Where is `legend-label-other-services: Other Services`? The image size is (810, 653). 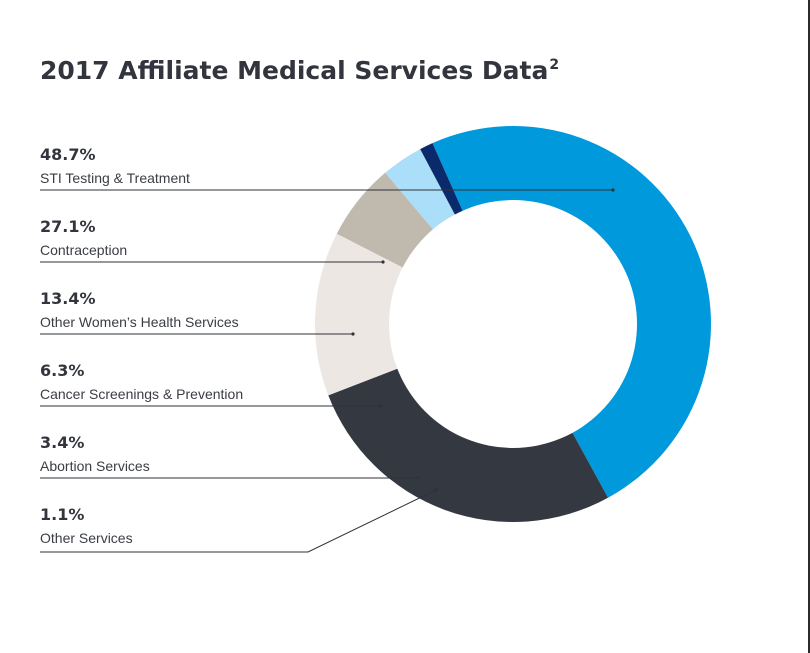
legend-label-other-services: Other Services is located at coordinates (86, 538).